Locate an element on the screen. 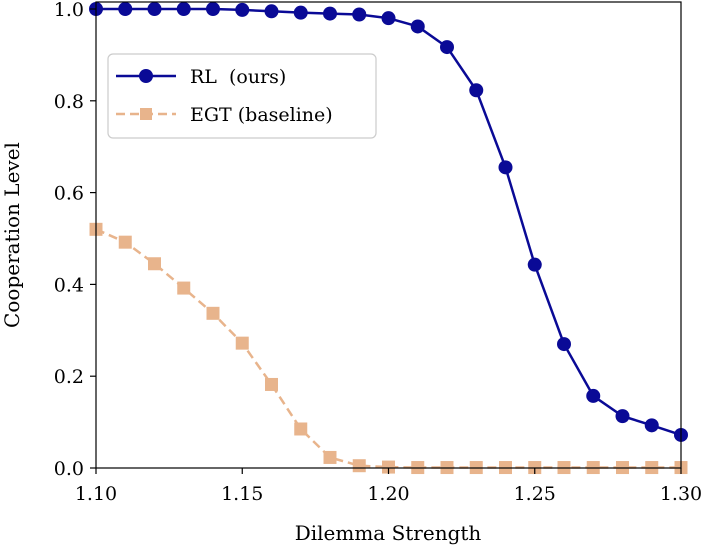  legend-label-egt: EGT (baseline) is located at coordinates (261, 115).